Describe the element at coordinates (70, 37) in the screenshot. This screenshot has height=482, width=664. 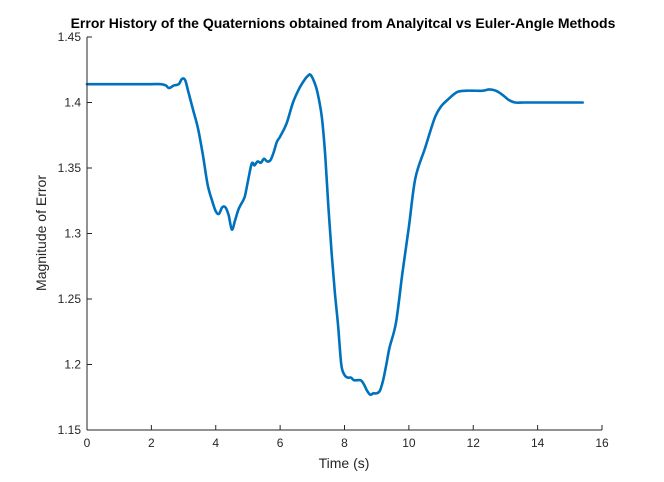
I see `y-tick-label: 1.45` at that location.